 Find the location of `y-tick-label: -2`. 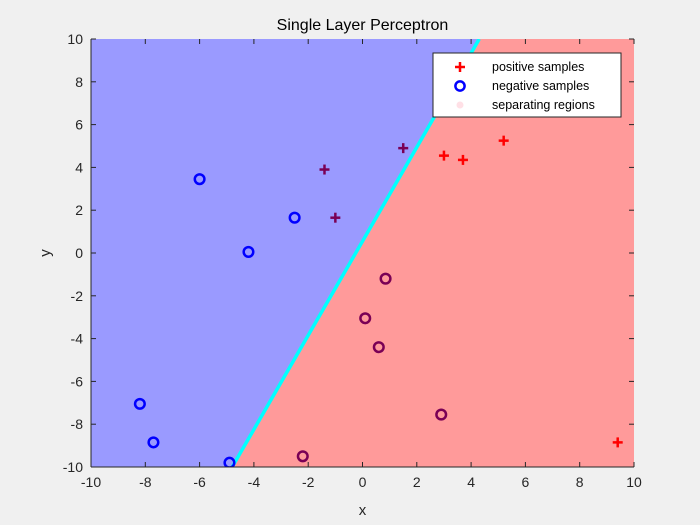

y-tick-label: -2 is located at coordinates (77, 296).